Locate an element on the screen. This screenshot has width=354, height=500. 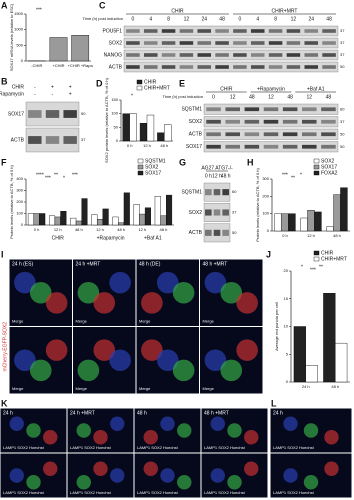
image-label: 24 h +MRT is located at coordinates (88, 264).